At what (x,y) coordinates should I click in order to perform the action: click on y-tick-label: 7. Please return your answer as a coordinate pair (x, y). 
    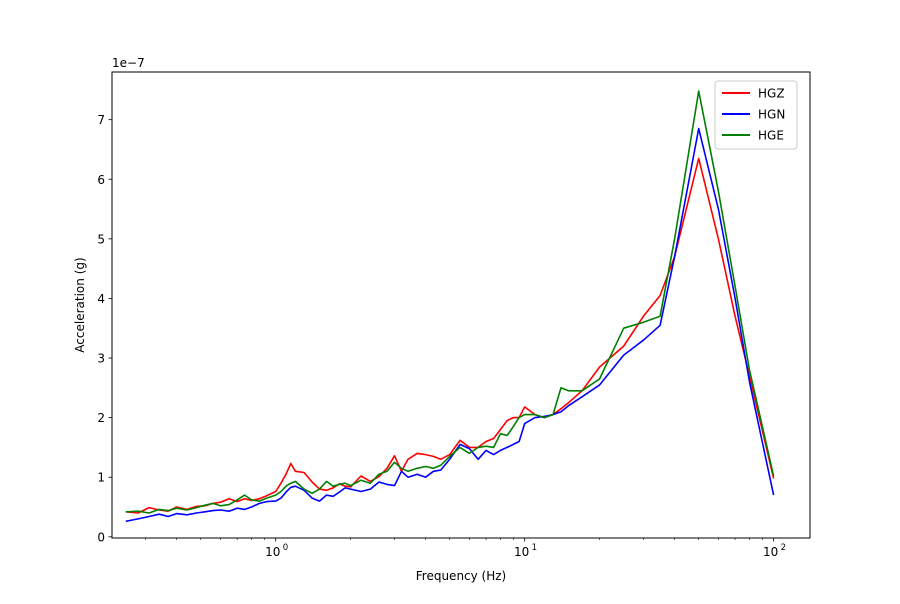
    Looking at the image, I should click on (101, 120).